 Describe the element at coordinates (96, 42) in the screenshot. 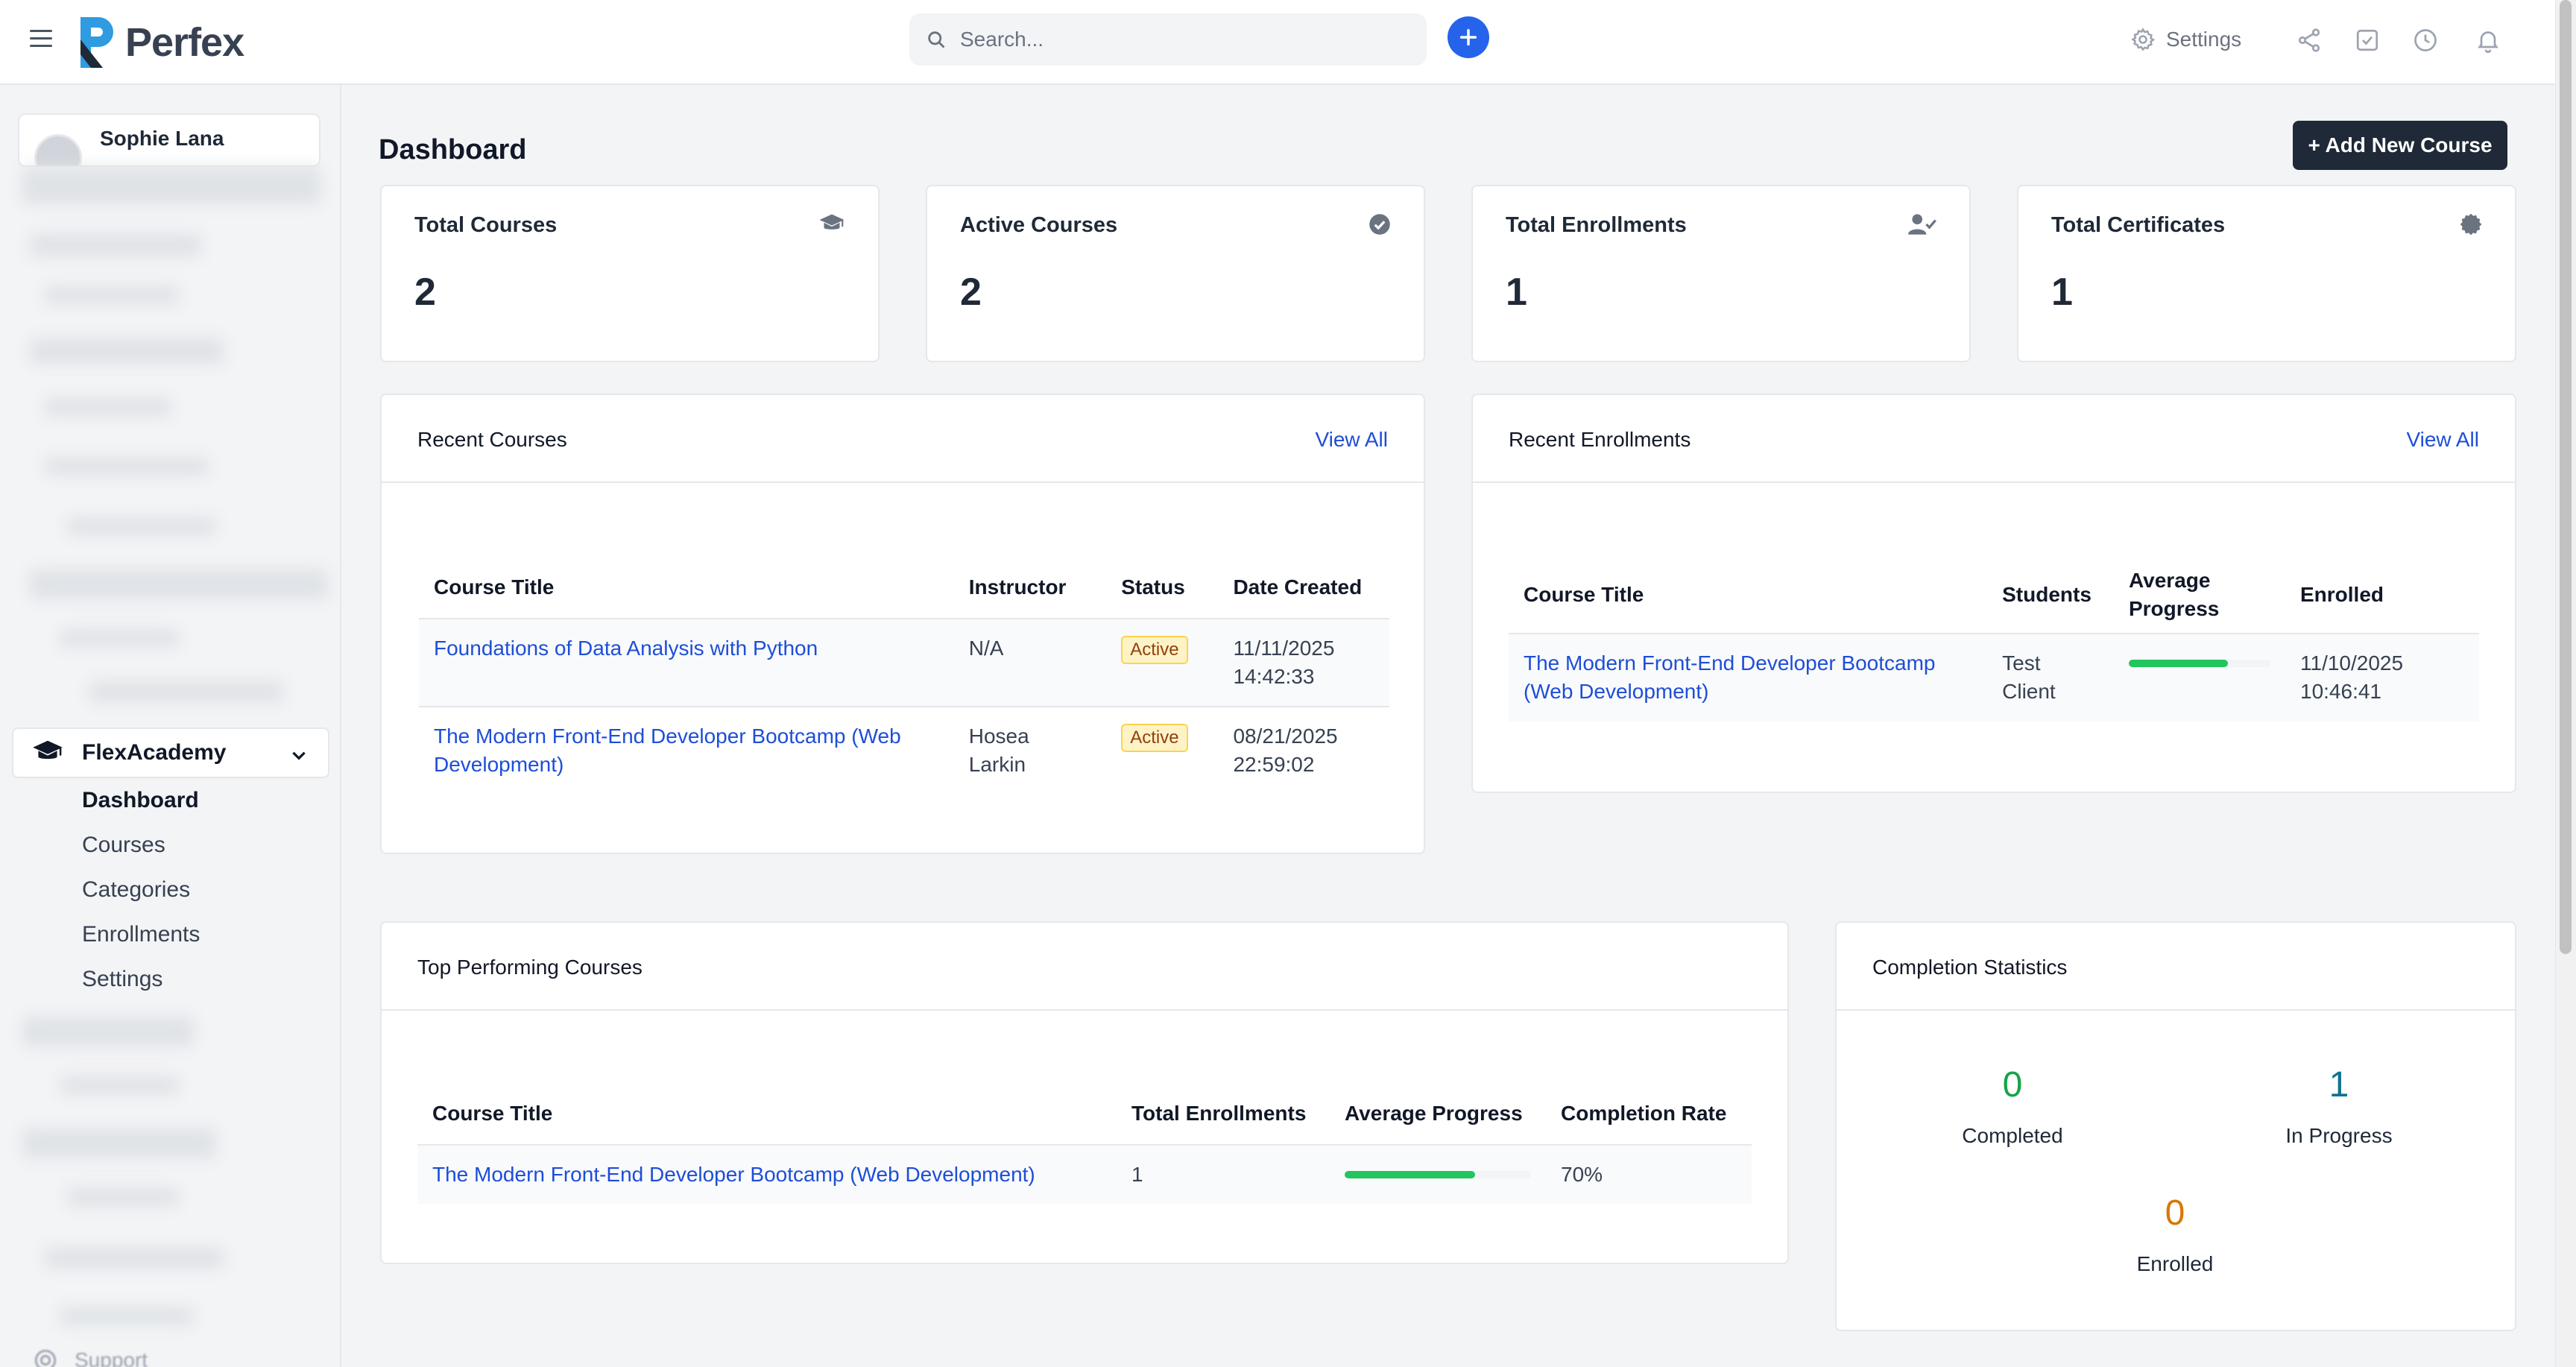

I see `logo-mark-icon` at that location.